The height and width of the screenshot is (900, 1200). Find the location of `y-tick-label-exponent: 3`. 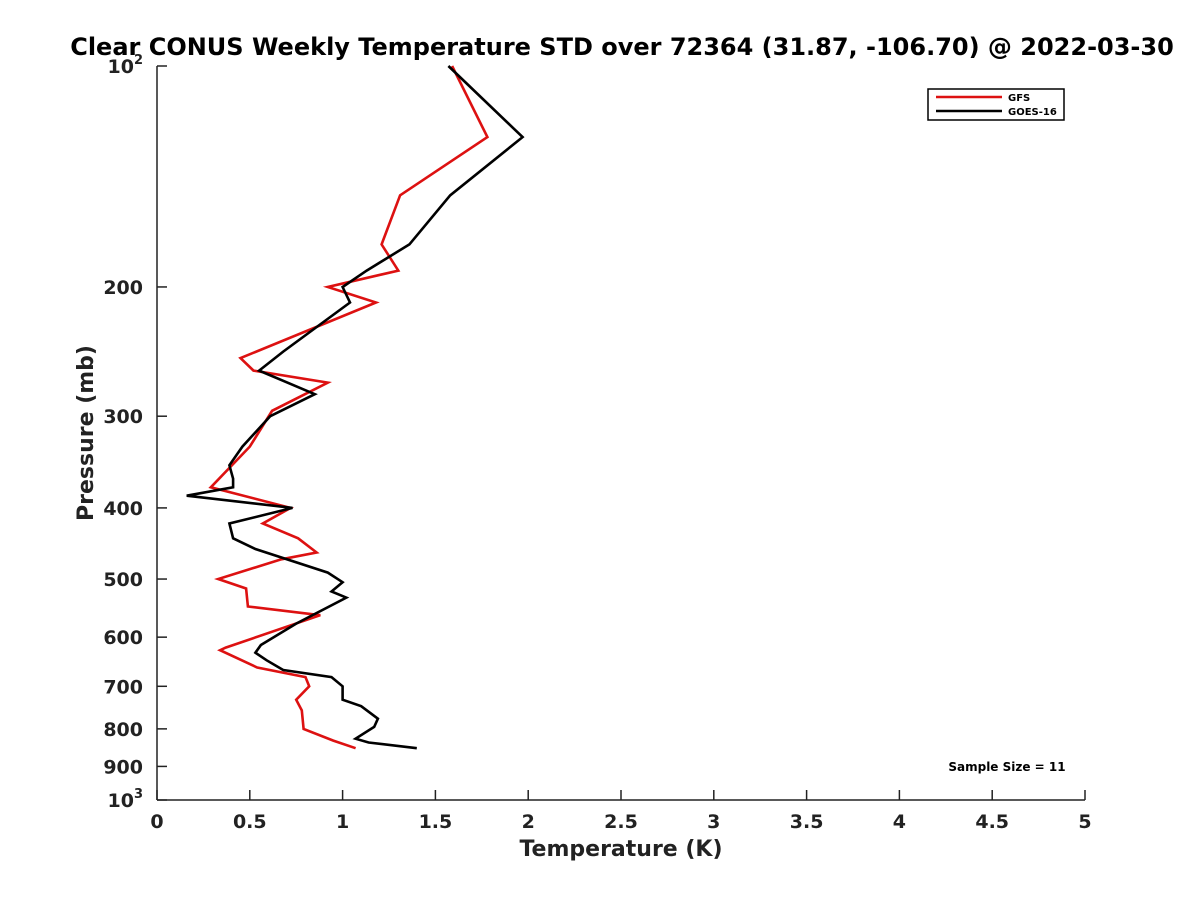

y-tick-label-exponent: 3 is located at coordinates (138, 794).